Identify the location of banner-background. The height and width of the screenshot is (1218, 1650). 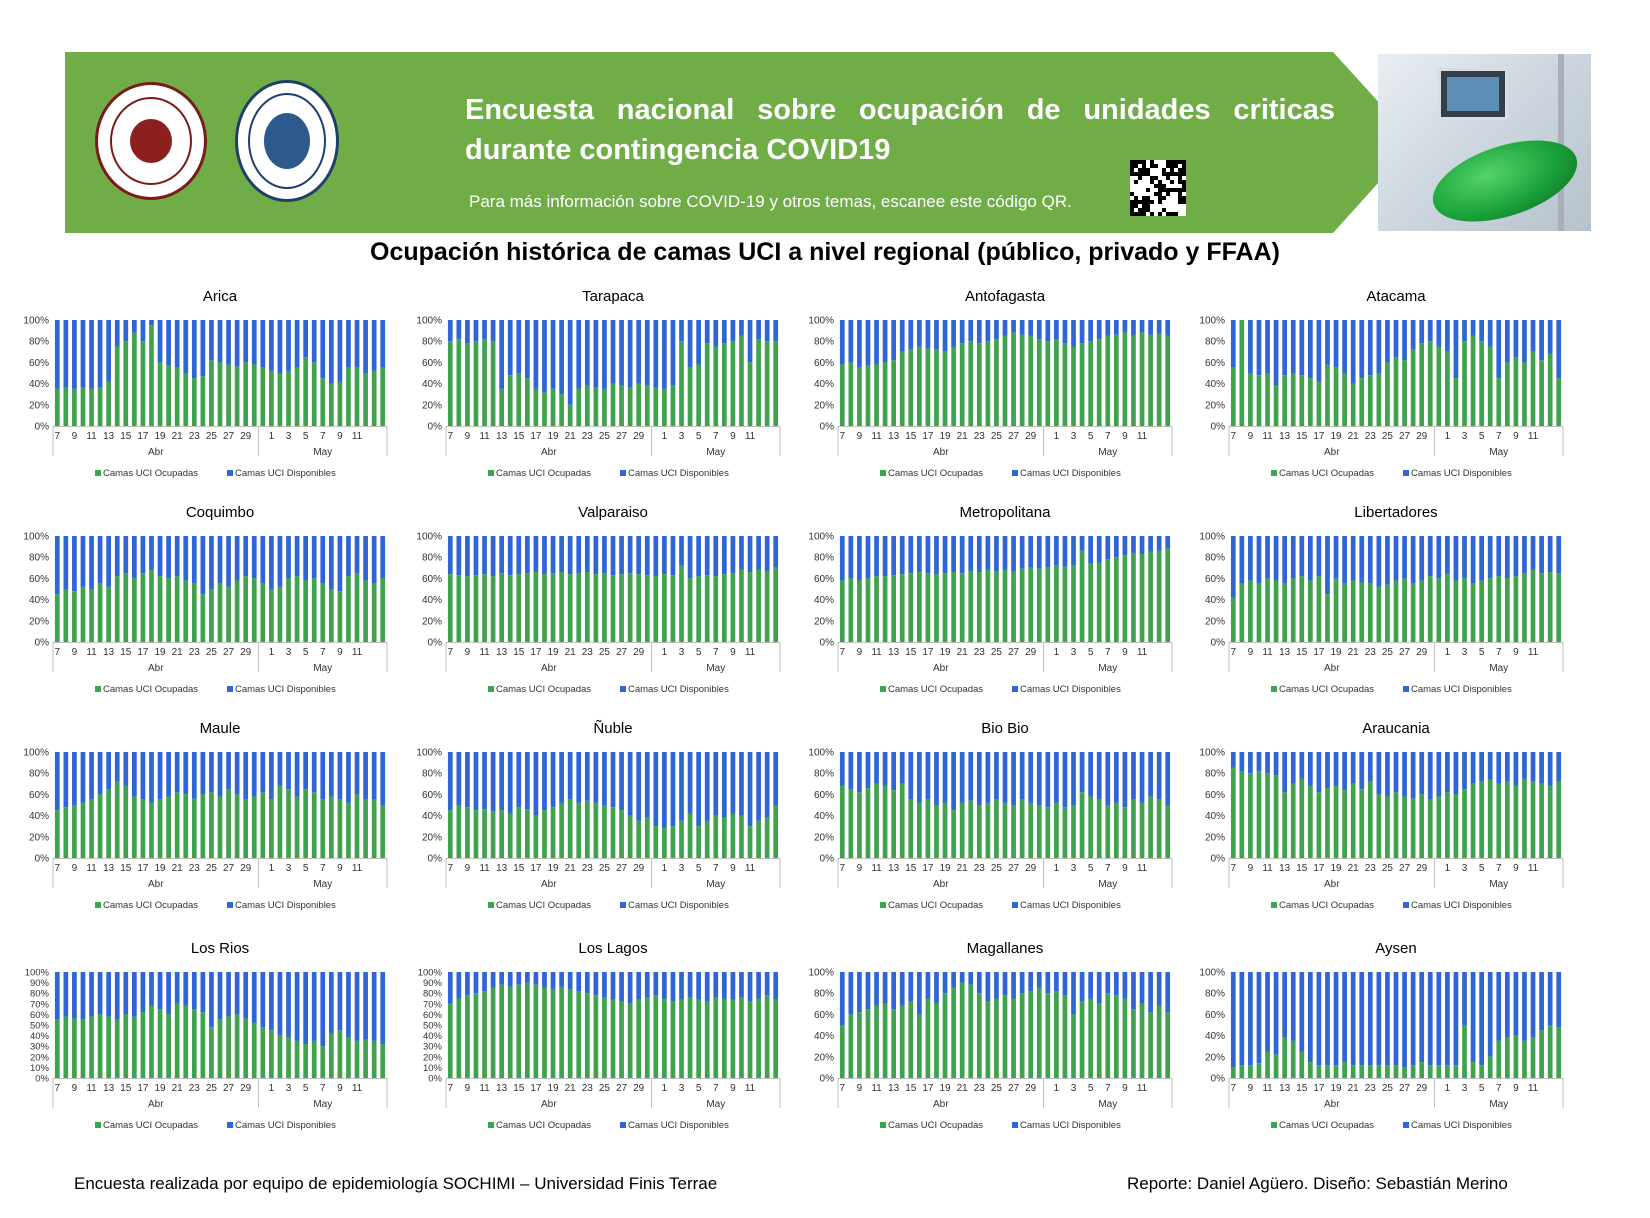
(740, 142).